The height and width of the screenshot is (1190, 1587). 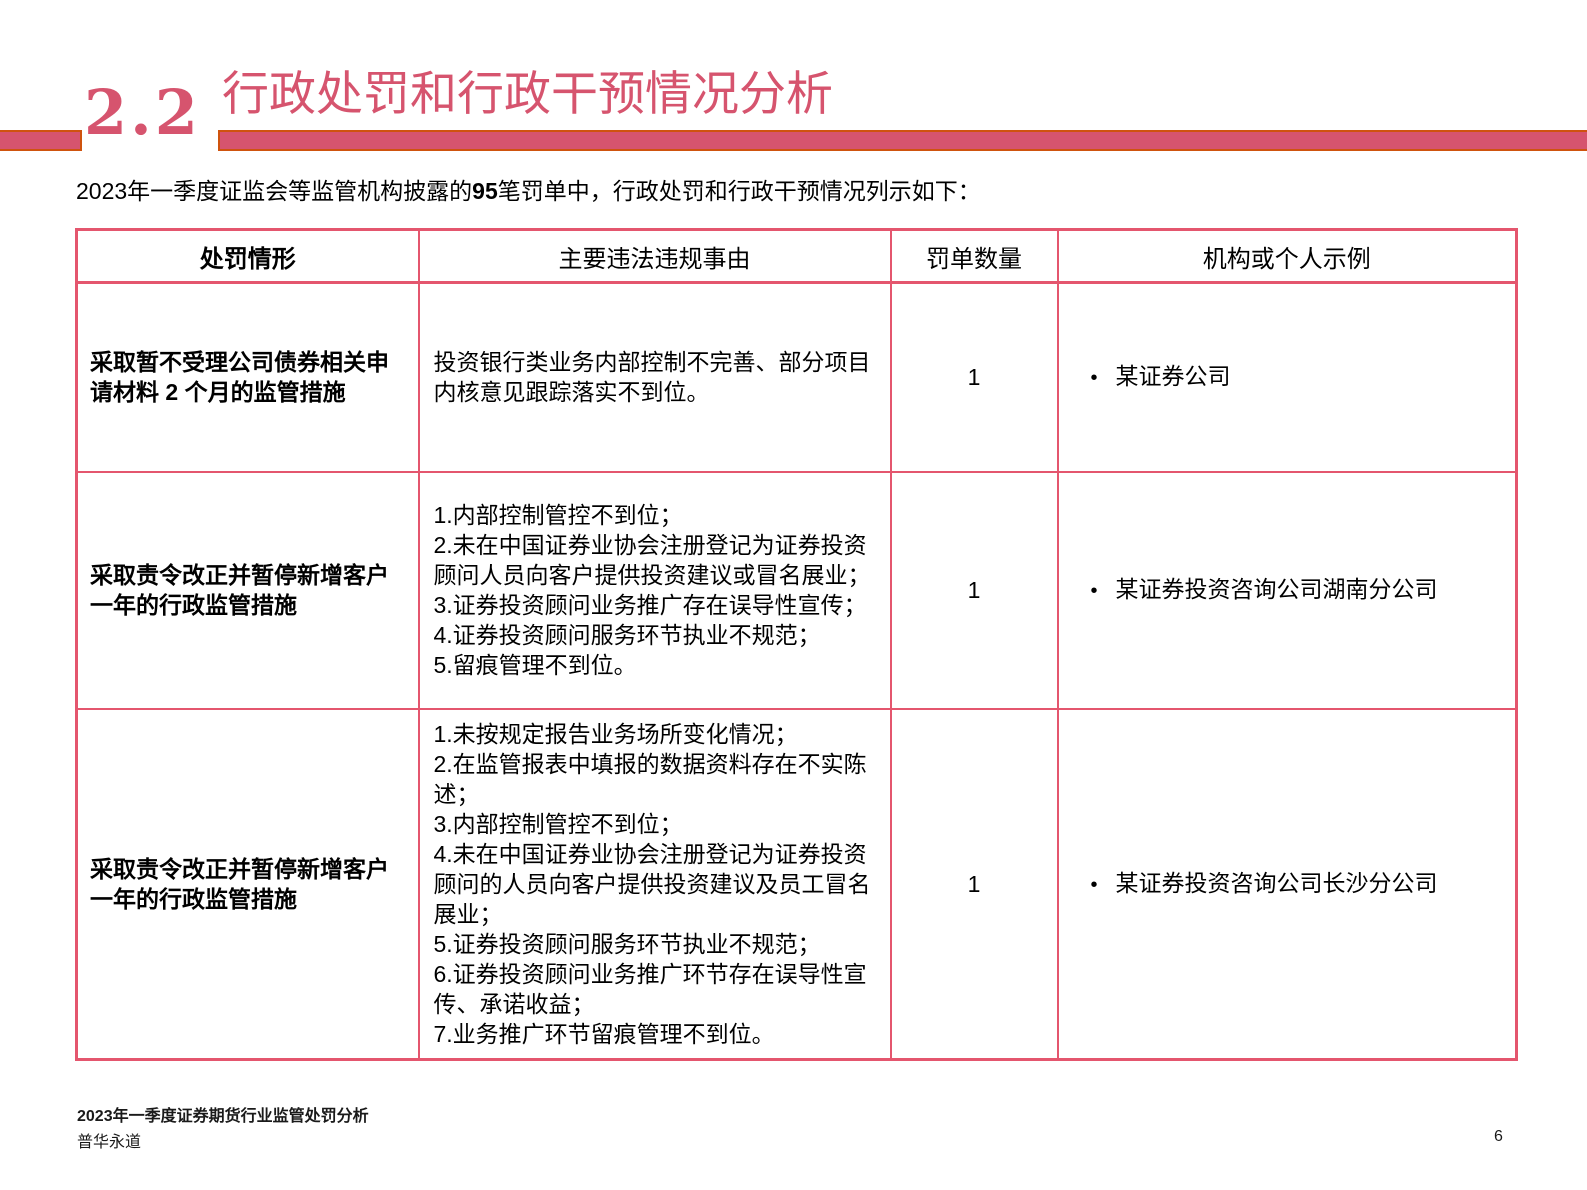 I want to click on header-count: 罚单数量, so click(x=974, y=256).